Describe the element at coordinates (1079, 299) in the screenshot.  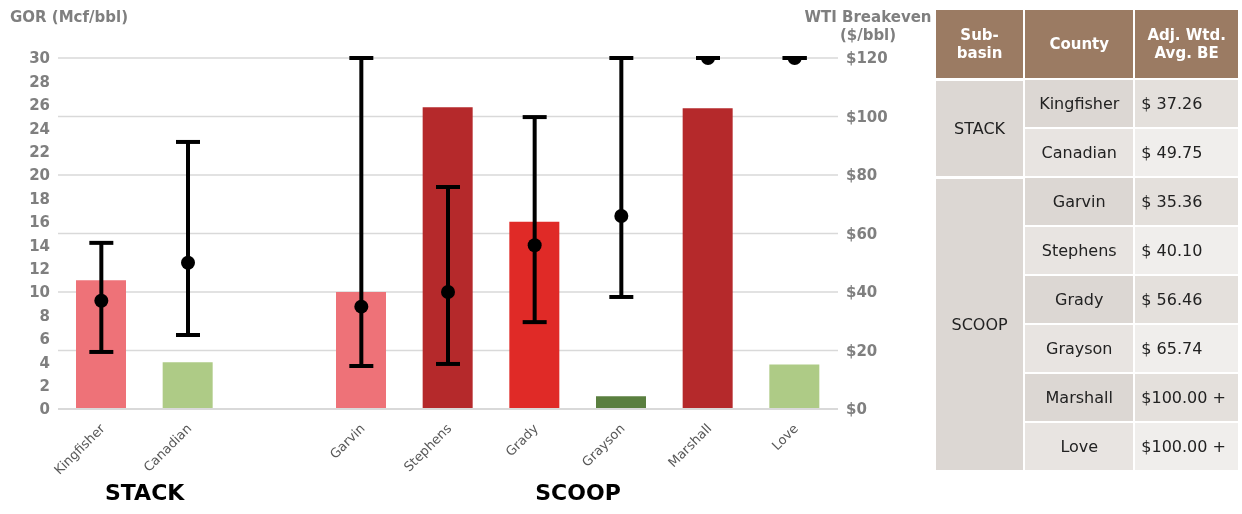
I see `category-label: Grady` at that location.